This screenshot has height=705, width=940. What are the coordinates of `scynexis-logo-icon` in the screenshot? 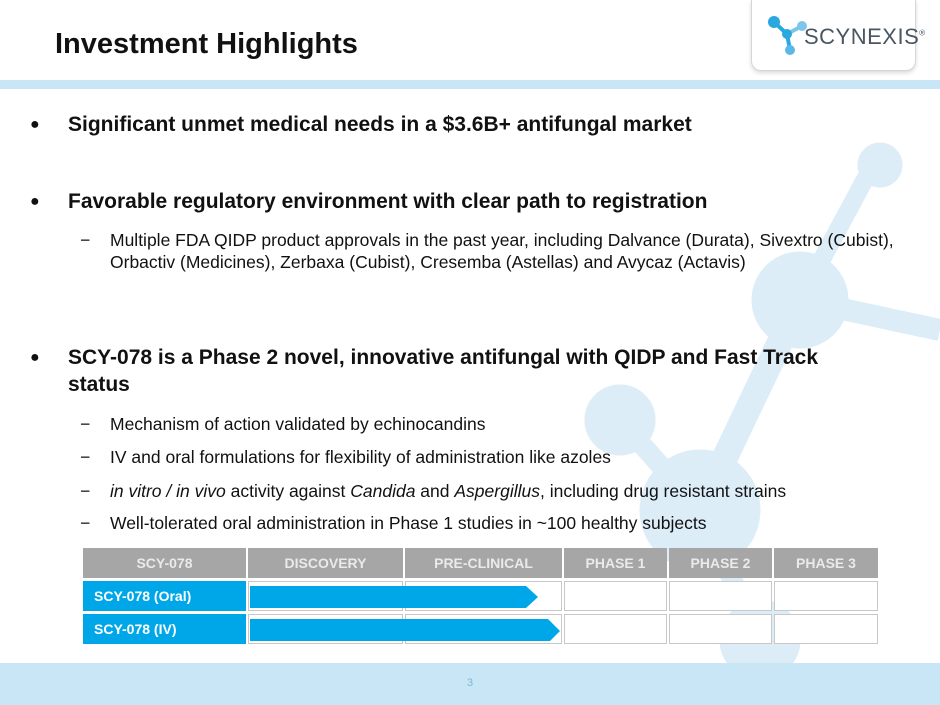 It's located at (787, 35).